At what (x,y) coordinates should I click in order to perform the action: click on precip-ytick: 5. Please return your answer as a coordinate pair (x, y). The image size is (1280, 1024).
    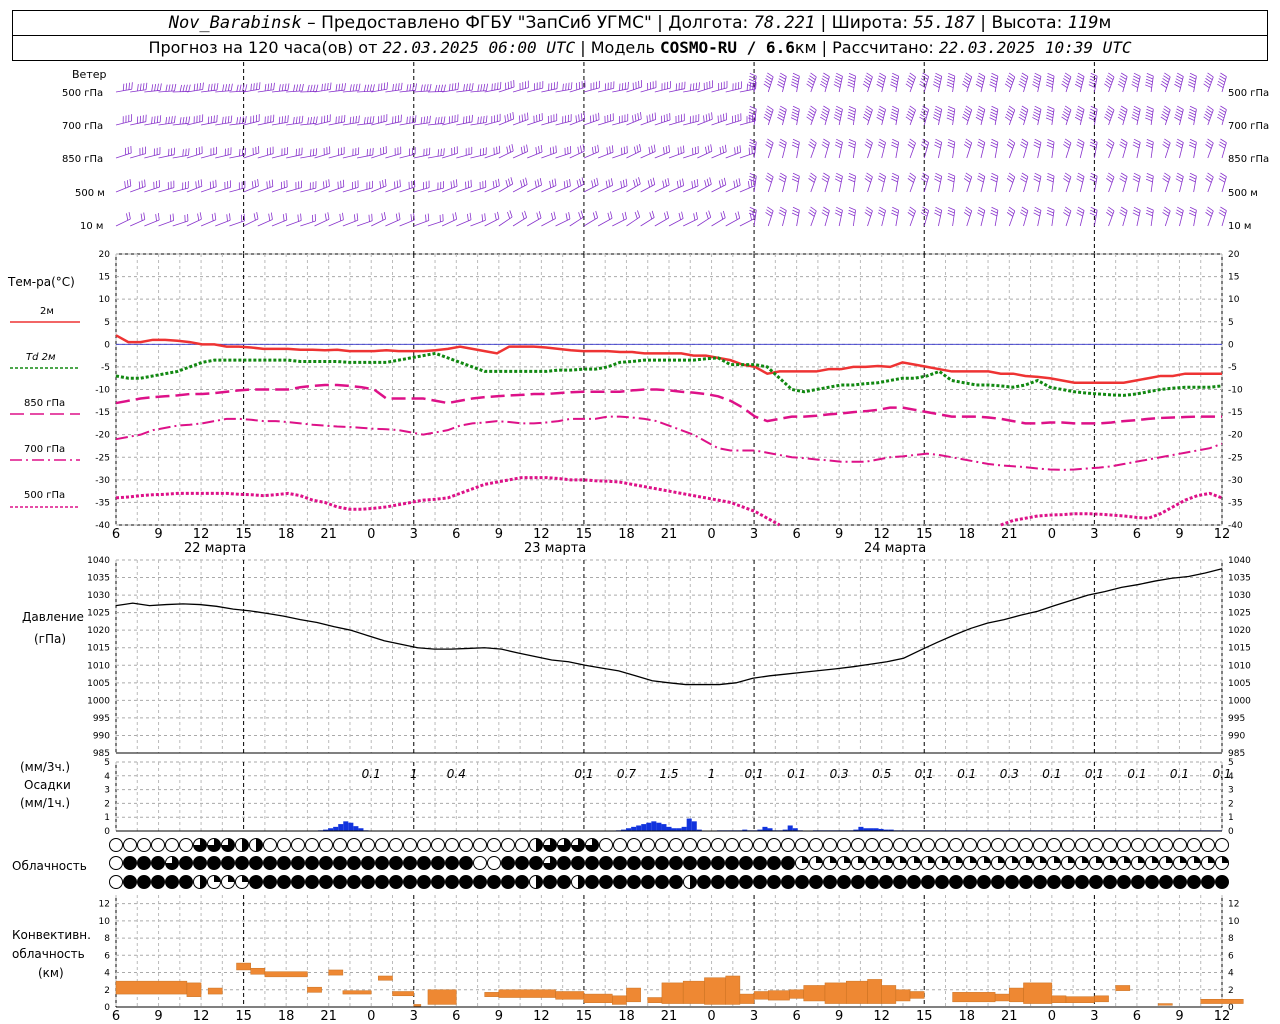
    Looking at the image, I should click on (107, 763).